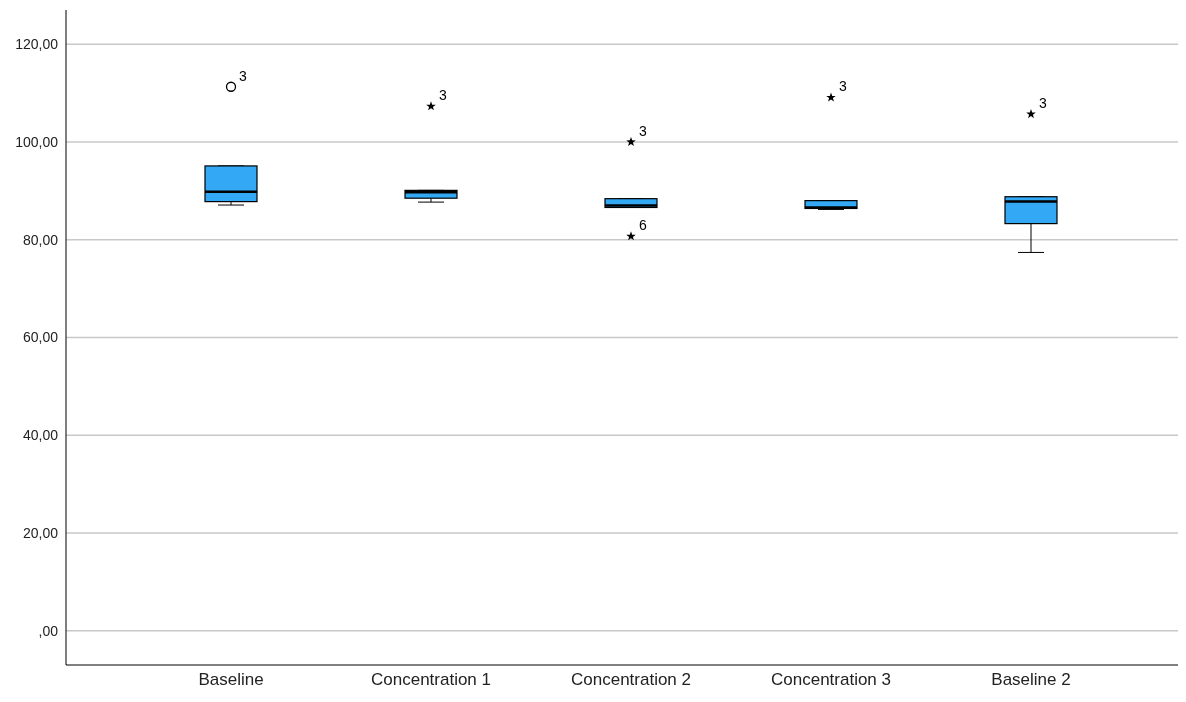 The image size is (1186, 702). What do you see at coordinates (1031, 680) in the screenshot?
I see `x-tick-label: Baseline 2` at bounding box center [1031, 680].